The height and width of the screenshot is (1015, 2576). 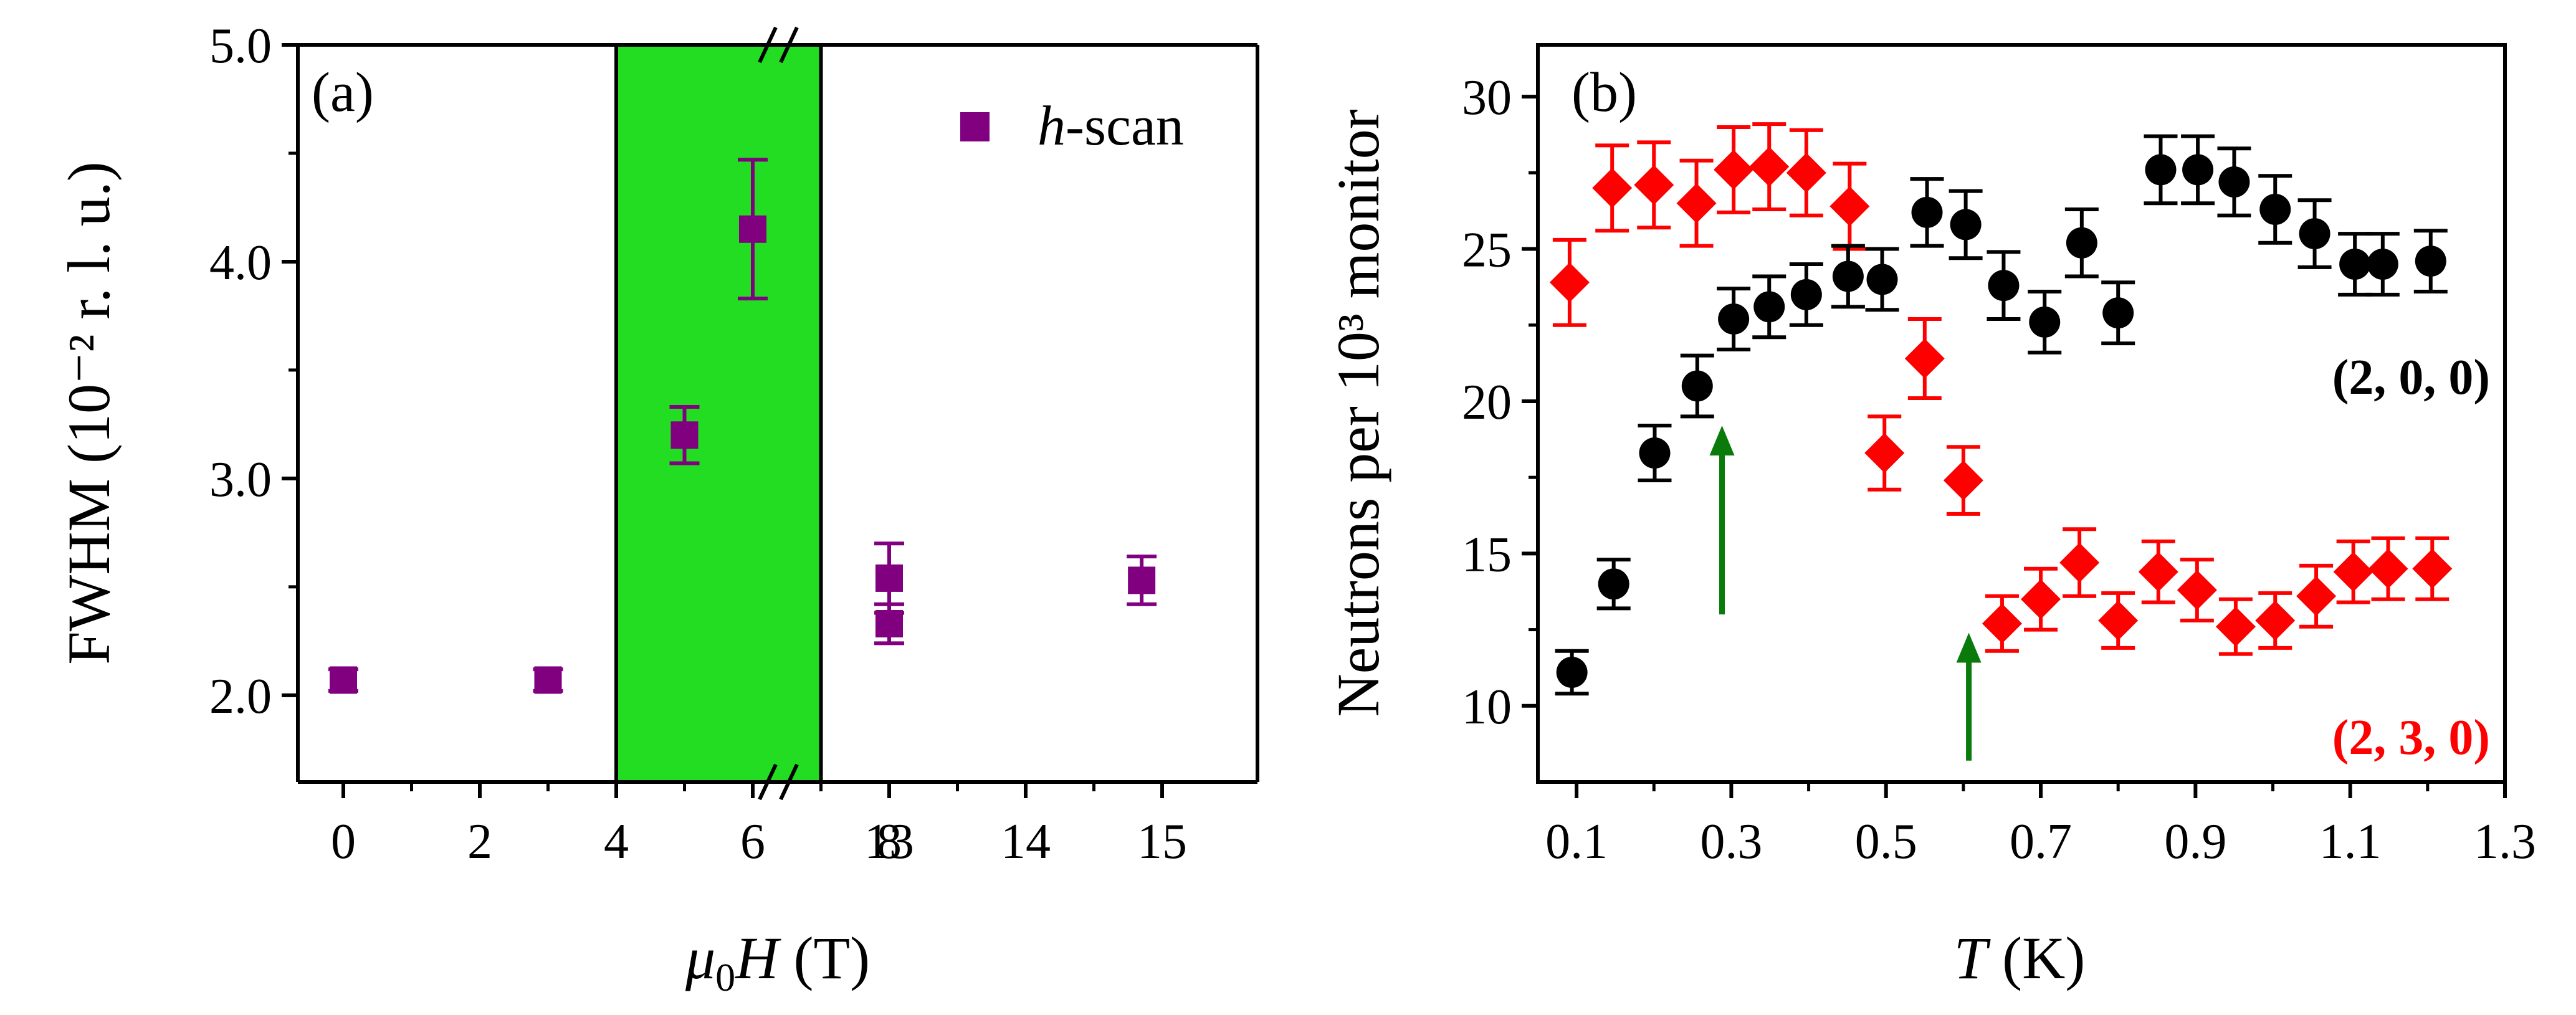 I want to click on a-y-tick-label: 2.0, so click(x=241, y=696).